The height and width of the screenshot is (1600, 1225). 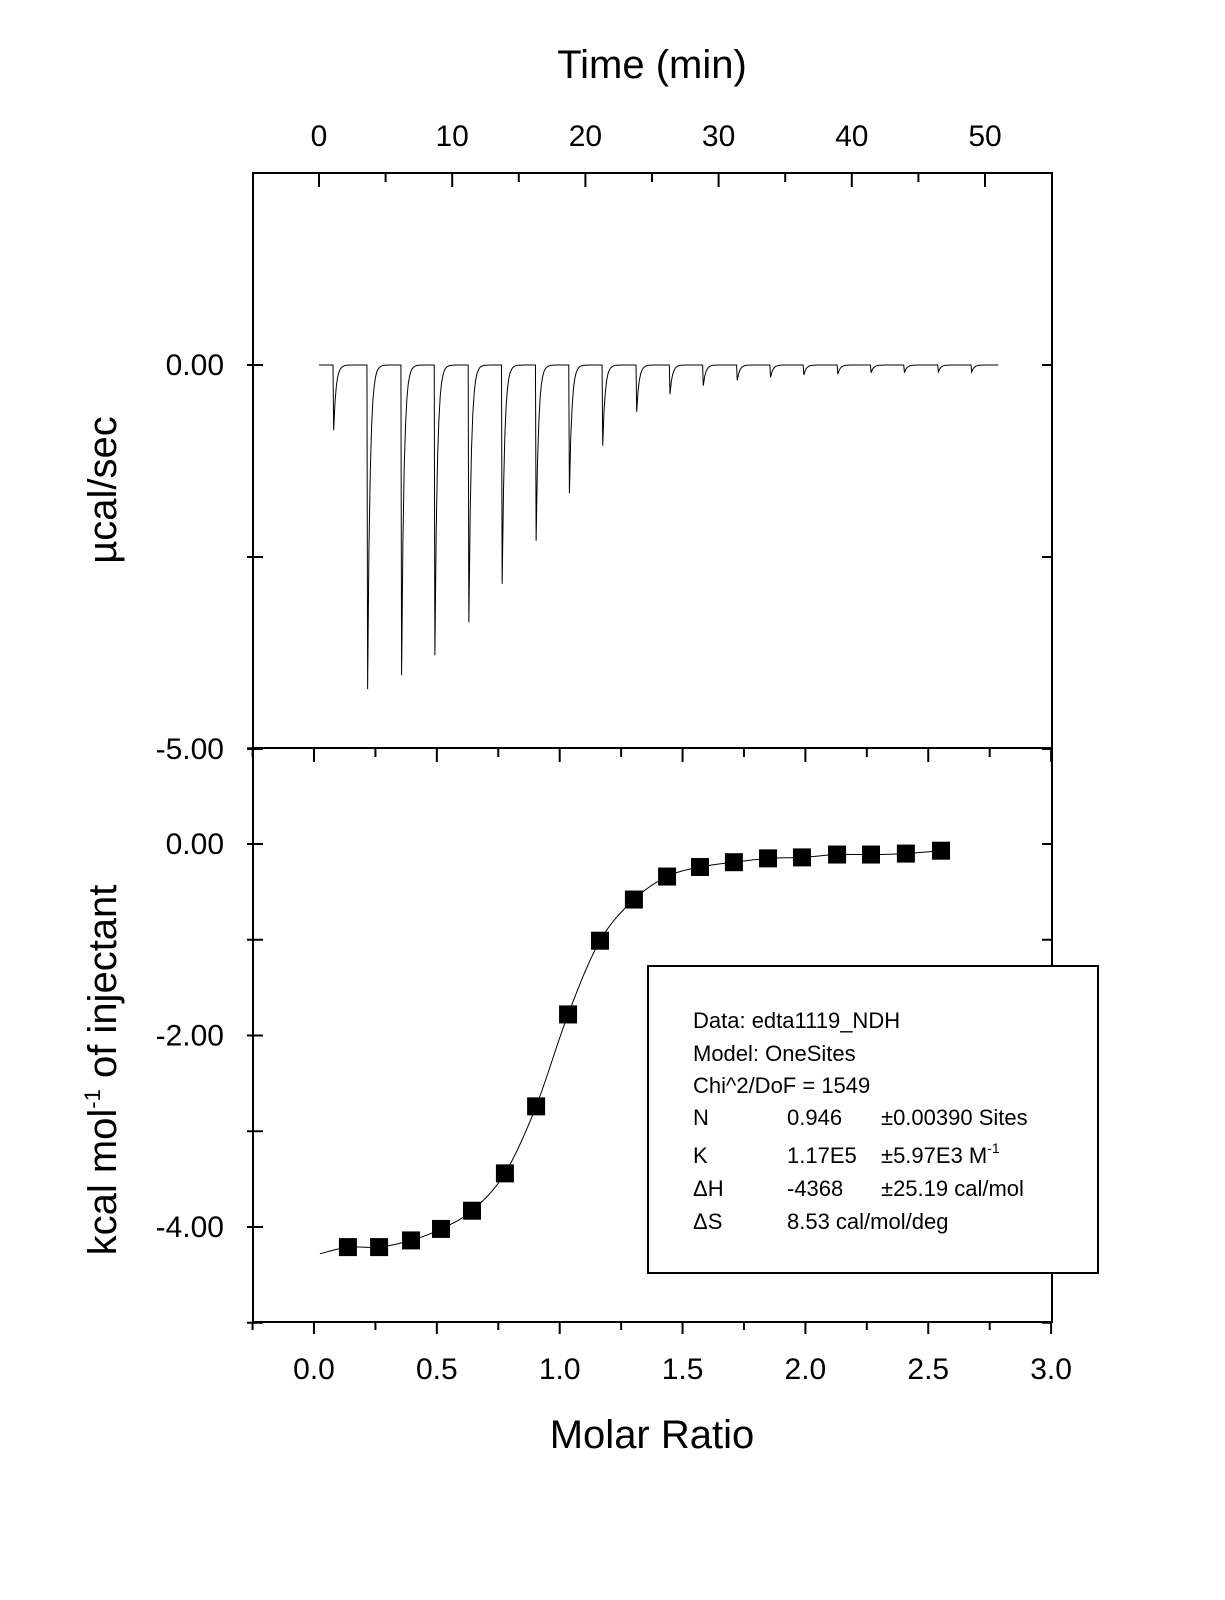 What do you see at coordinates (190, 1036) in the screenshot?
I see `y-tick-label: -2.00` at bounding box center [190, 1036].